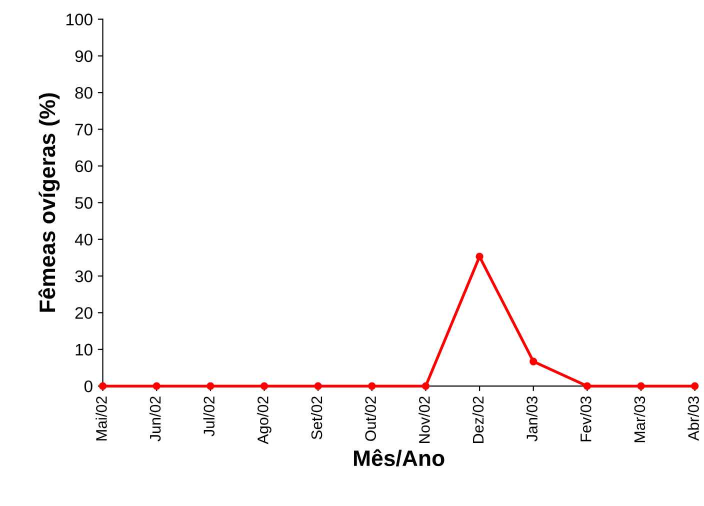  Describe the element at coordinates (79, 20) in the screenshot. I see `y-tick-label: 100` at that location.